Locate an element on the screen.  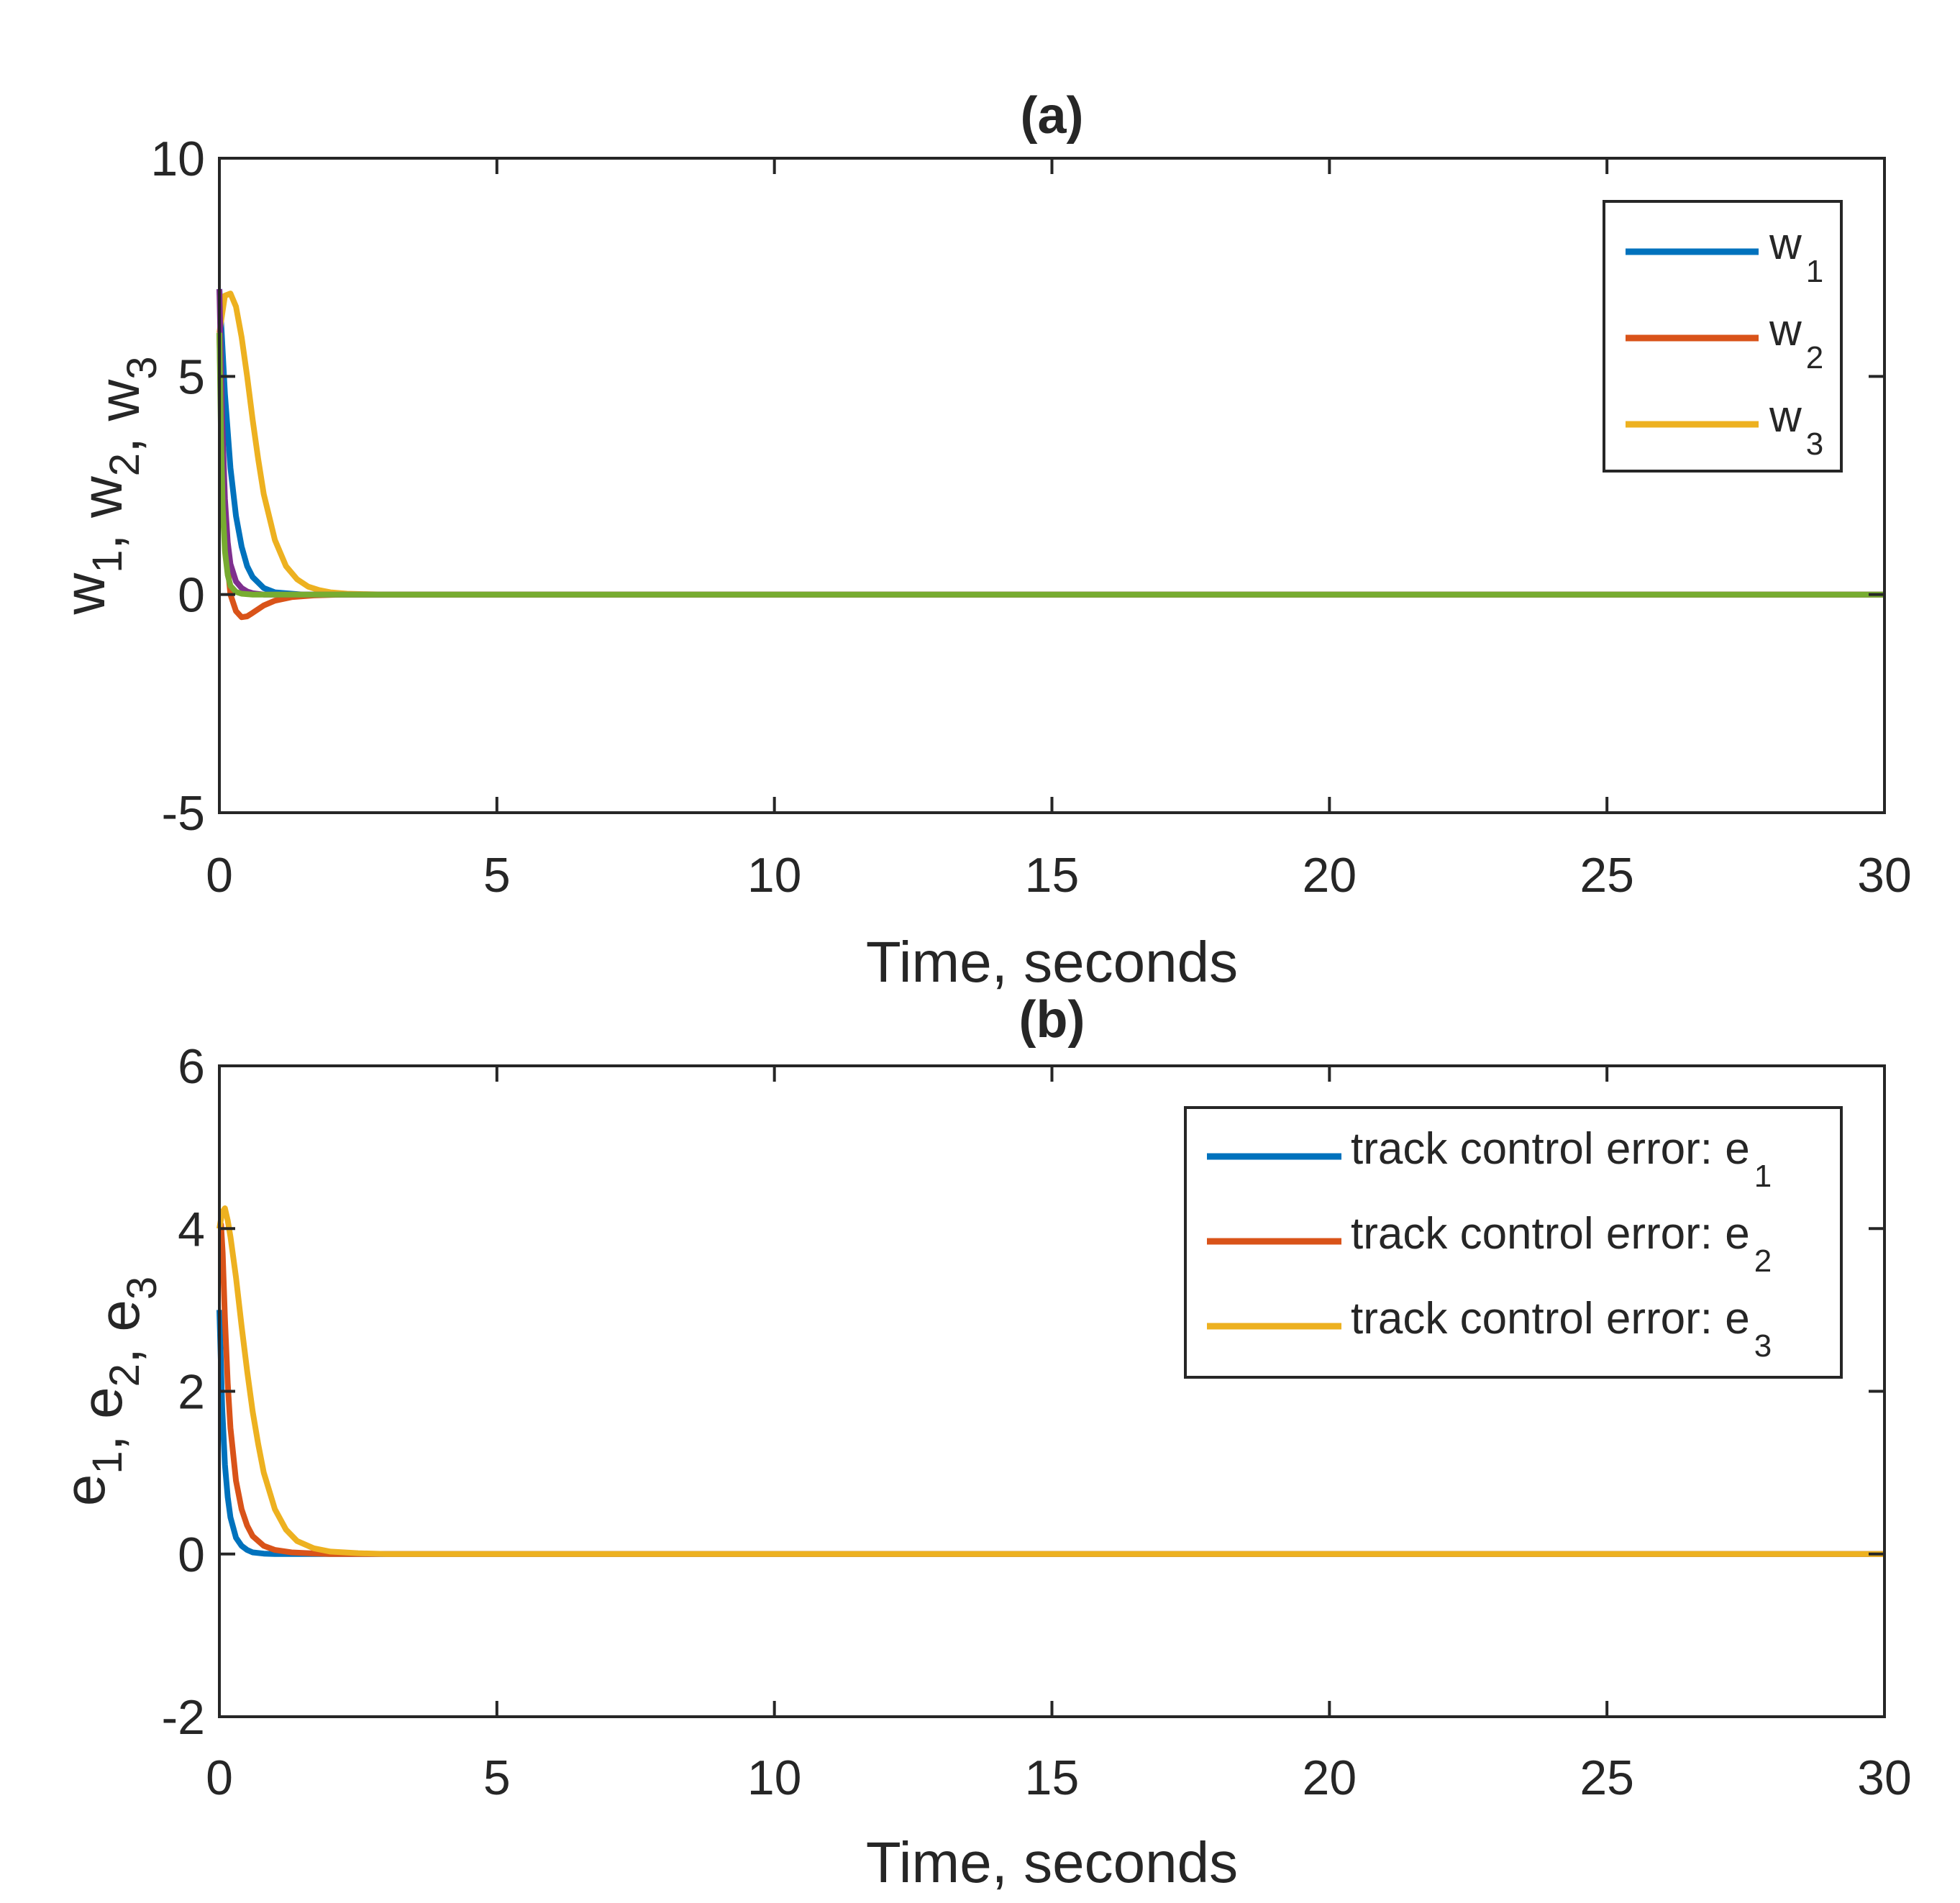
chart-title: (b) is located at coordinates (1052, 1020).